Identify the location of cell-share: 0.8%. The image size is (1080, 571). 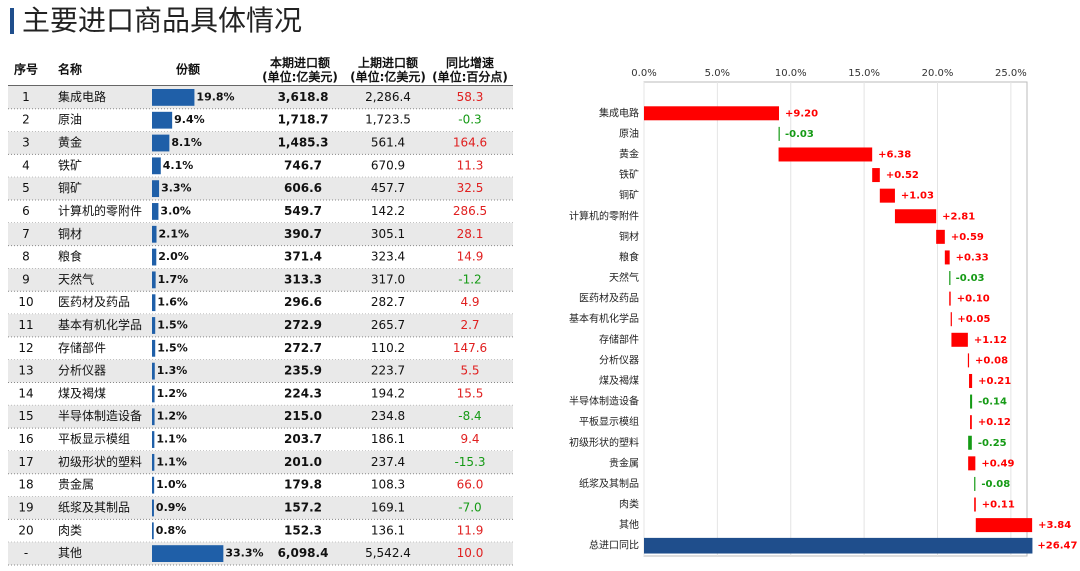
(171, 530).